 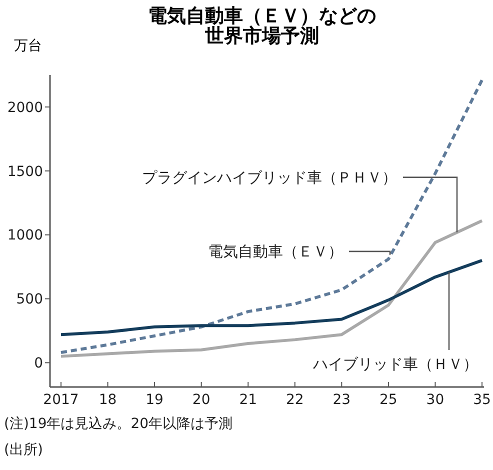 What do you see at coordinates (395, 364) in the screenshot?
I see `text: ハイブリッド車（ＨＶ）` at bounding box center [395, 364].